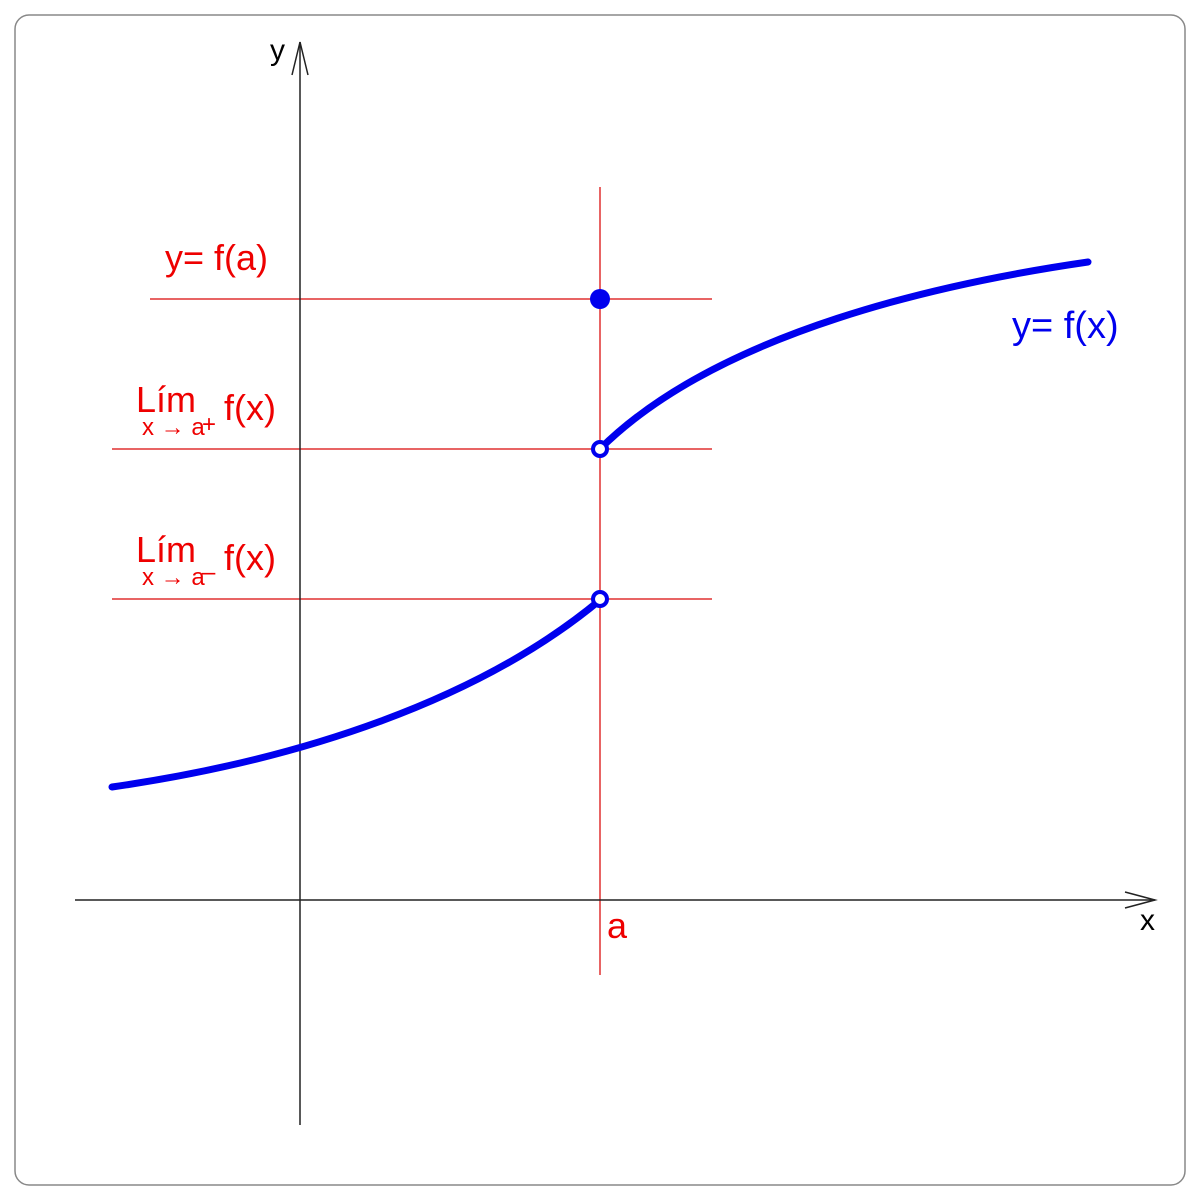 The height and width of the screenshot is (1200, 1200). Describe the element at coordinates (844, 355) in the screenshot. I see `curve-right-branch` at that location.